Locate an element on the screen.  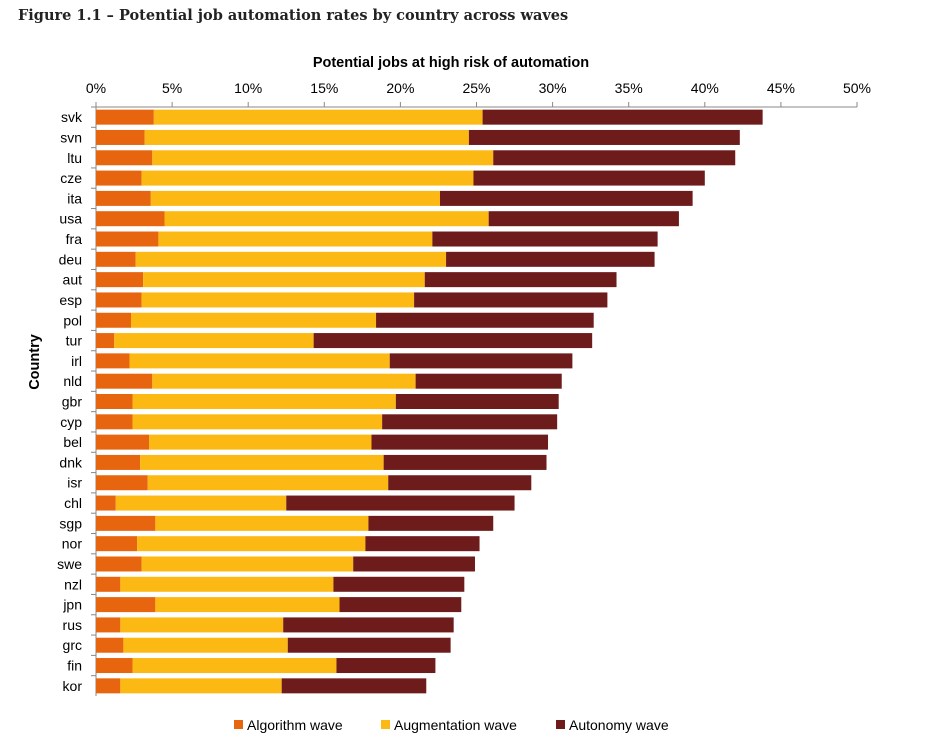
category-label: nzl is located at coordinates (73, 584).